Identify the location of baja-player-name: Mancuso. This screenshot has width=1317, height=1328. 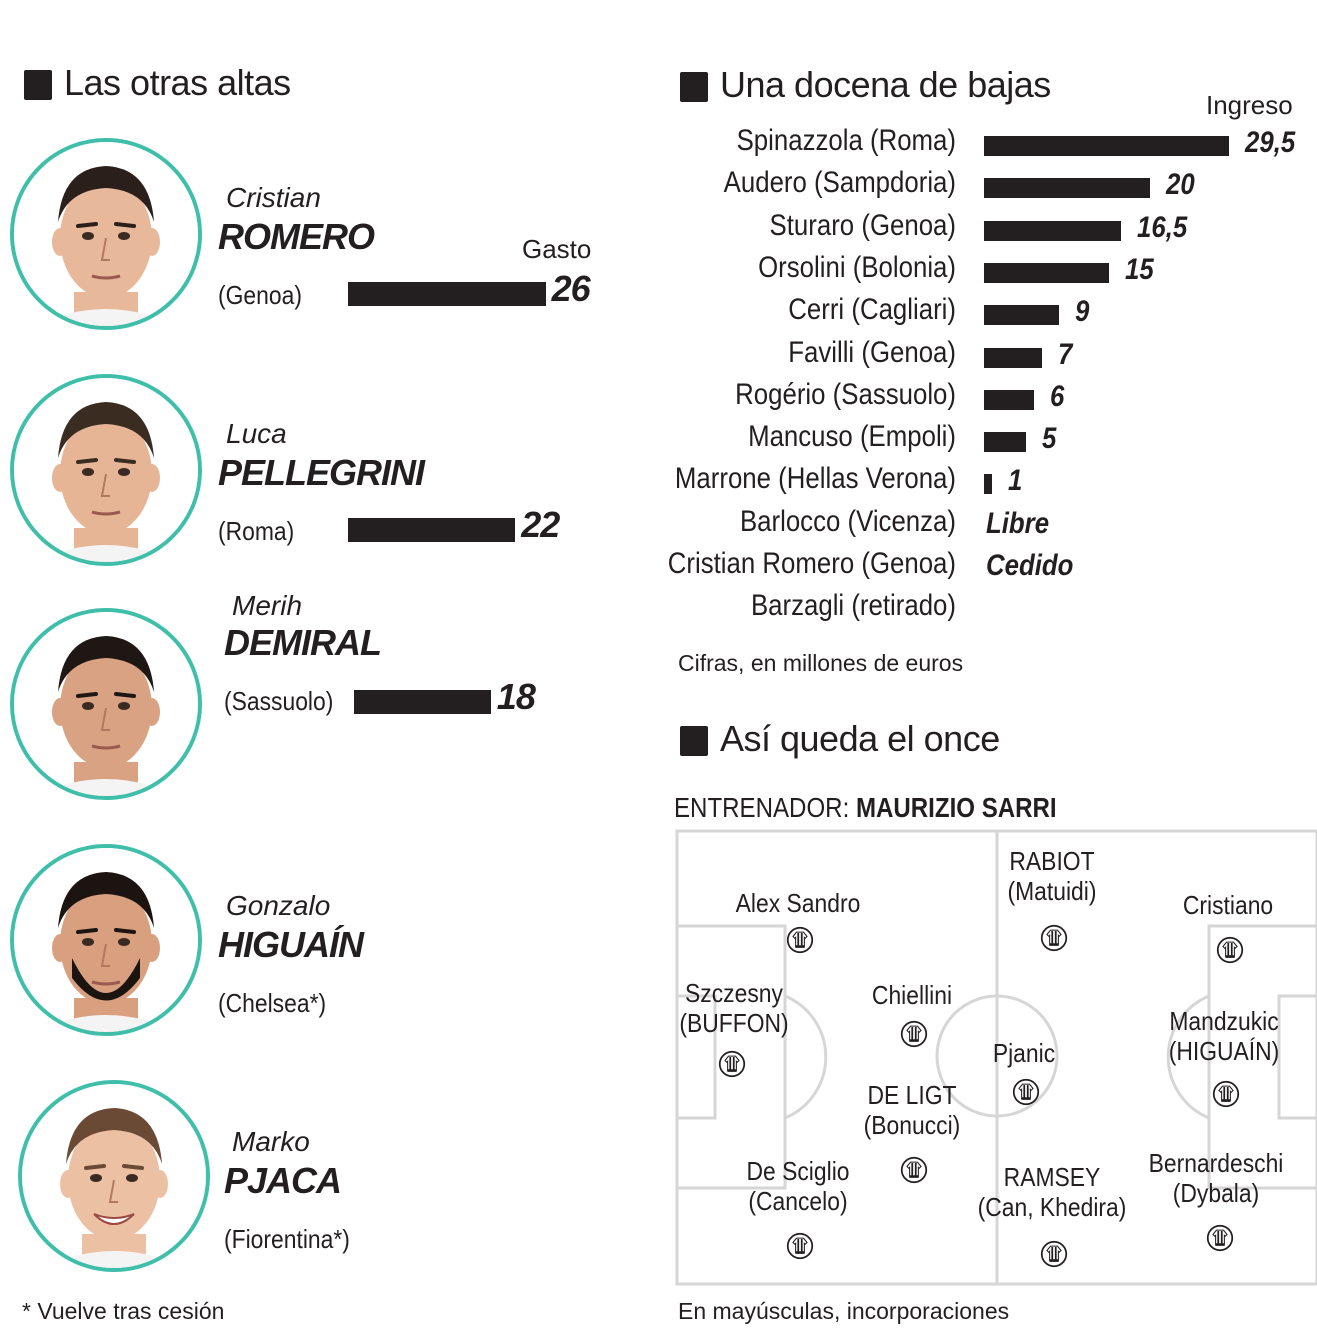
(800, 437).